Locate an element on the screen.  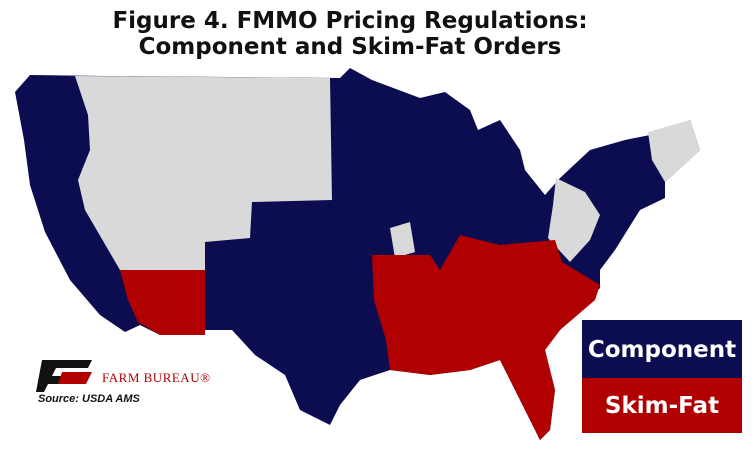
legend-label: Component is located at coordinates (662, 350).